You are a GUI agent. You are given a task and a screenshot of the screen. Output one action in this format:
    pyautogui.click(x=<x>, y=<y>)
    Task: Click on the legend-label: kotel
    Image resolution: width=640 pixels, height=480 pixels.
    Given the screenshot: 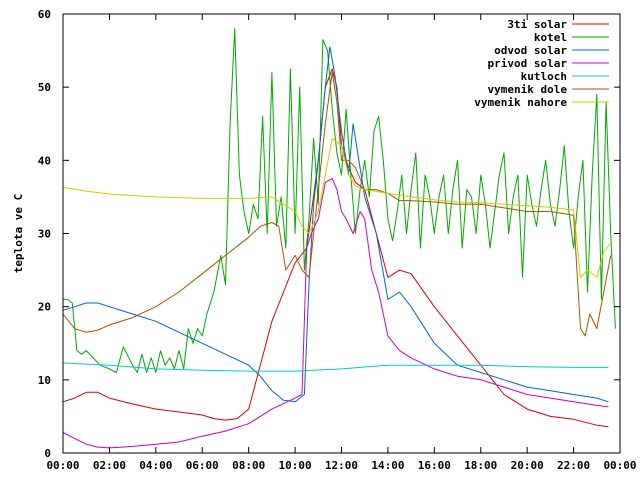 What is the action you would take?
    pyautogui.click(x=550, y=37)
    